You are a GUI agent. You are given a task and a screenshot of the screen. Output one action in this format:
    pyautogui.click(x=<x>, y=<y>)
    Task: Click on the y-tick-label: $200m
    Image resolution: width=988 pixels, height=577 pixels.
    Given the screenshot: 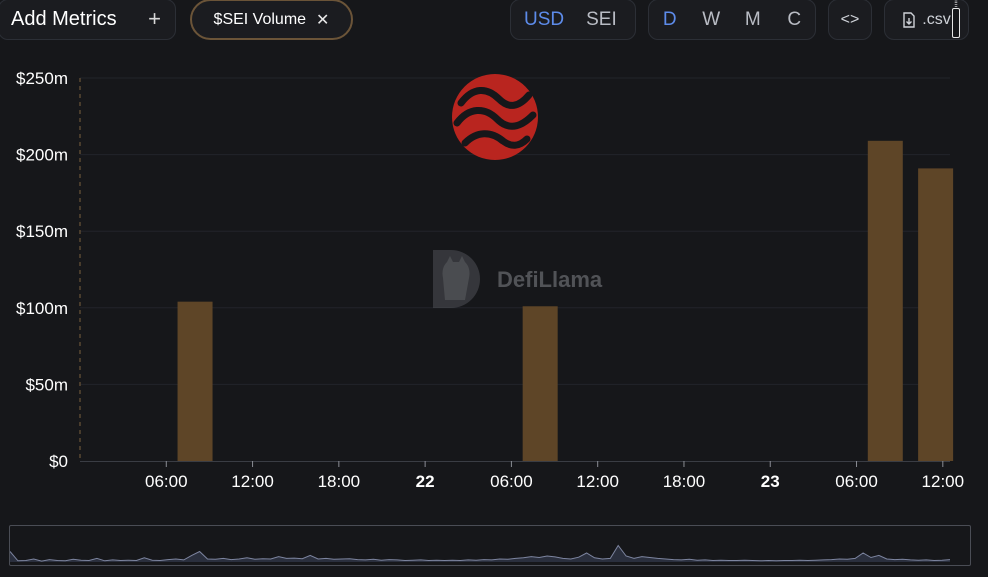 What is the action you would take?
    pyautogui.click(x=42, y=155)
    